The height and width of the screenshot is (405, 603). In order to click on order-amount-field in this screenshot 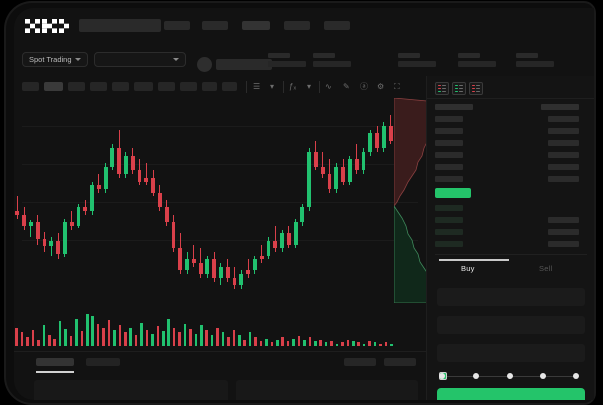, I will do `click(511, 325)`.